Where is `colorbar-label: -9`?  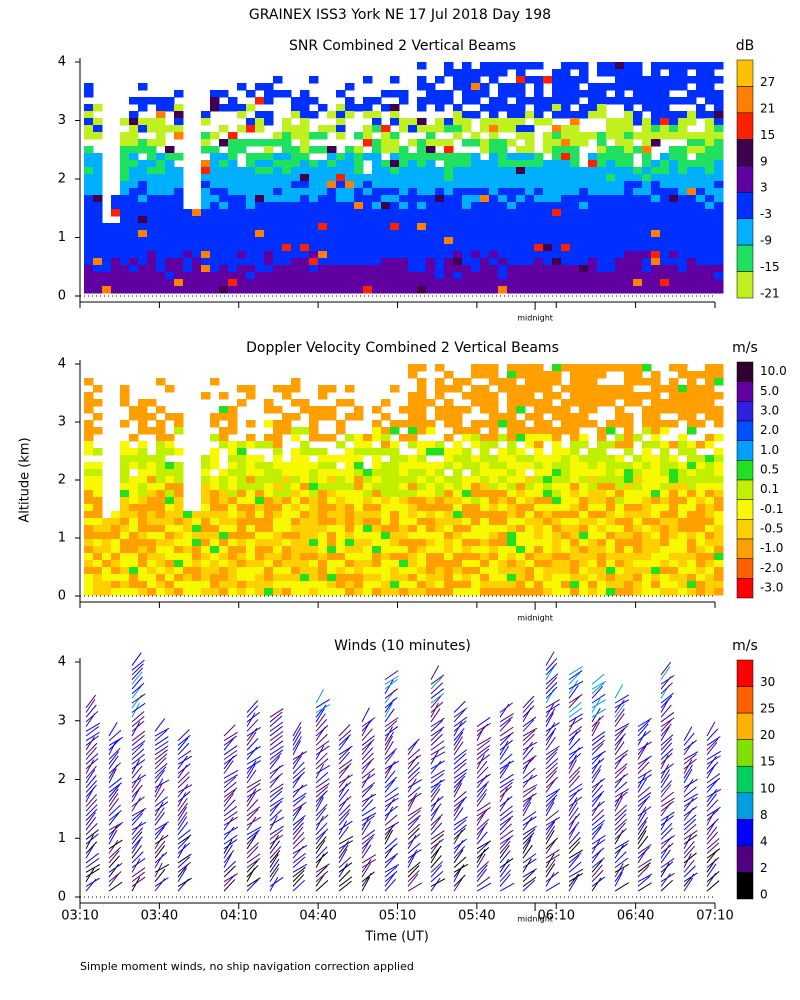 colorbar-label: -9 is located at coordinates (766, 241).